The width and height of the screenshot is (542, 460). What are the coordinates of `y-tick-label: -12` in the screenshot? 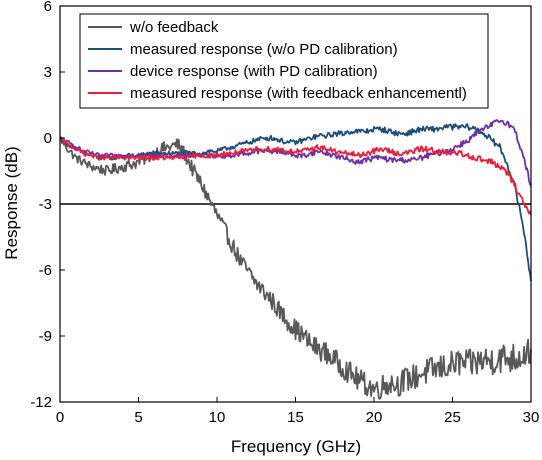 It's located at (41, 402).